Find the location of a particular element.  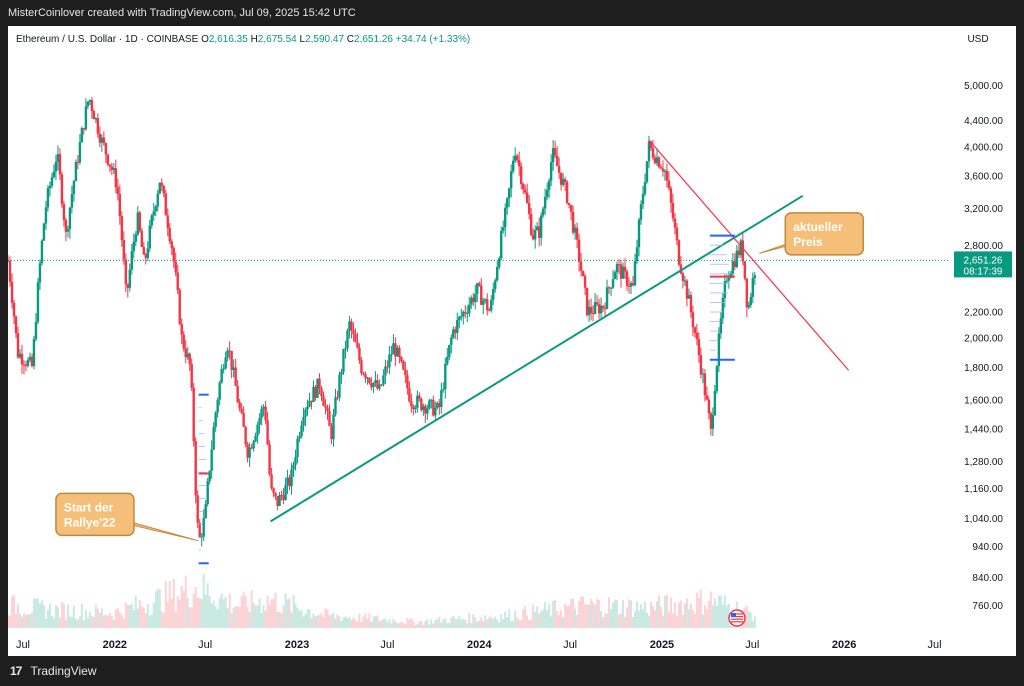

legend-segment: 2,590.47 is located at coordinates (326, 39).